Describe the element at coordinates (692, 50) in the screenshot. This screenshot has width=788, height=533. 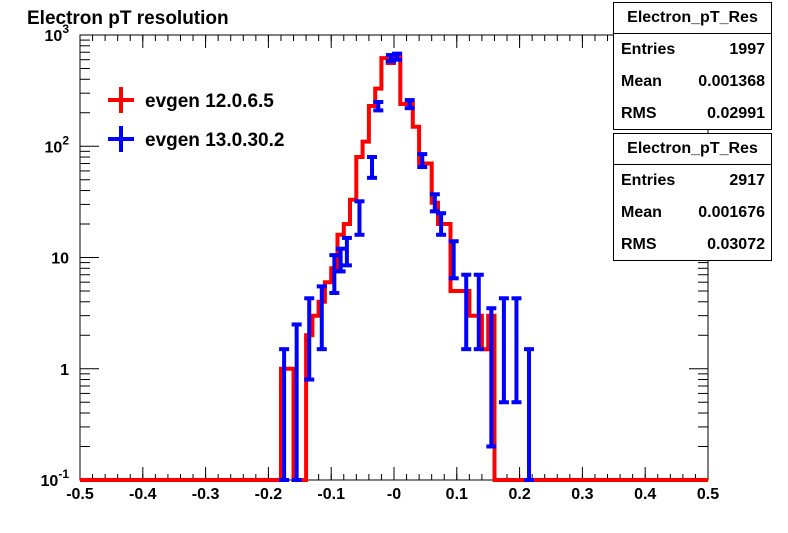
I see `stats-row-entries: Entries 1997` at that location.